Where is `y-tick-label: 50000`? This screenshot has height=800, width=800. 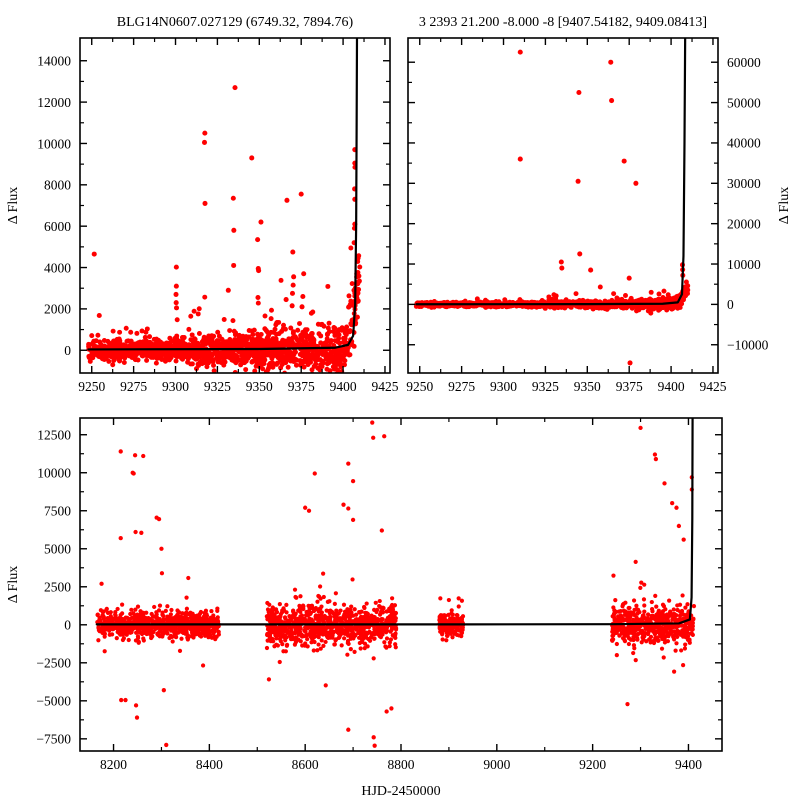
y-tick-label: 50000 is located at coordinates (744, 102).